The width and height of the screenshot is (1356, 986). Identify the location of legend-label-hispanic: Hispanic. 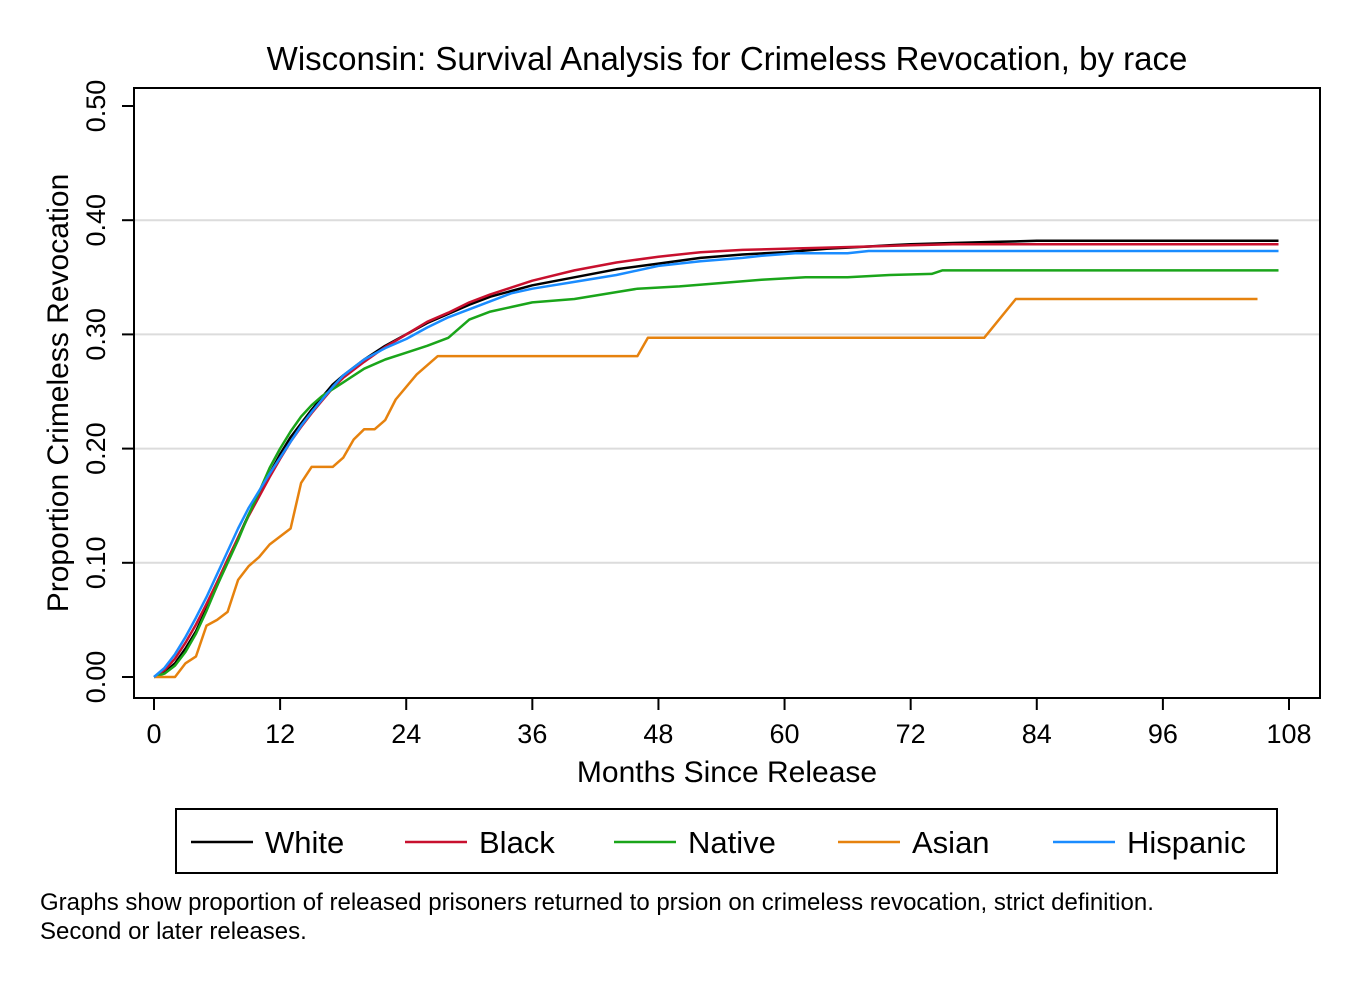
(1186, 842).